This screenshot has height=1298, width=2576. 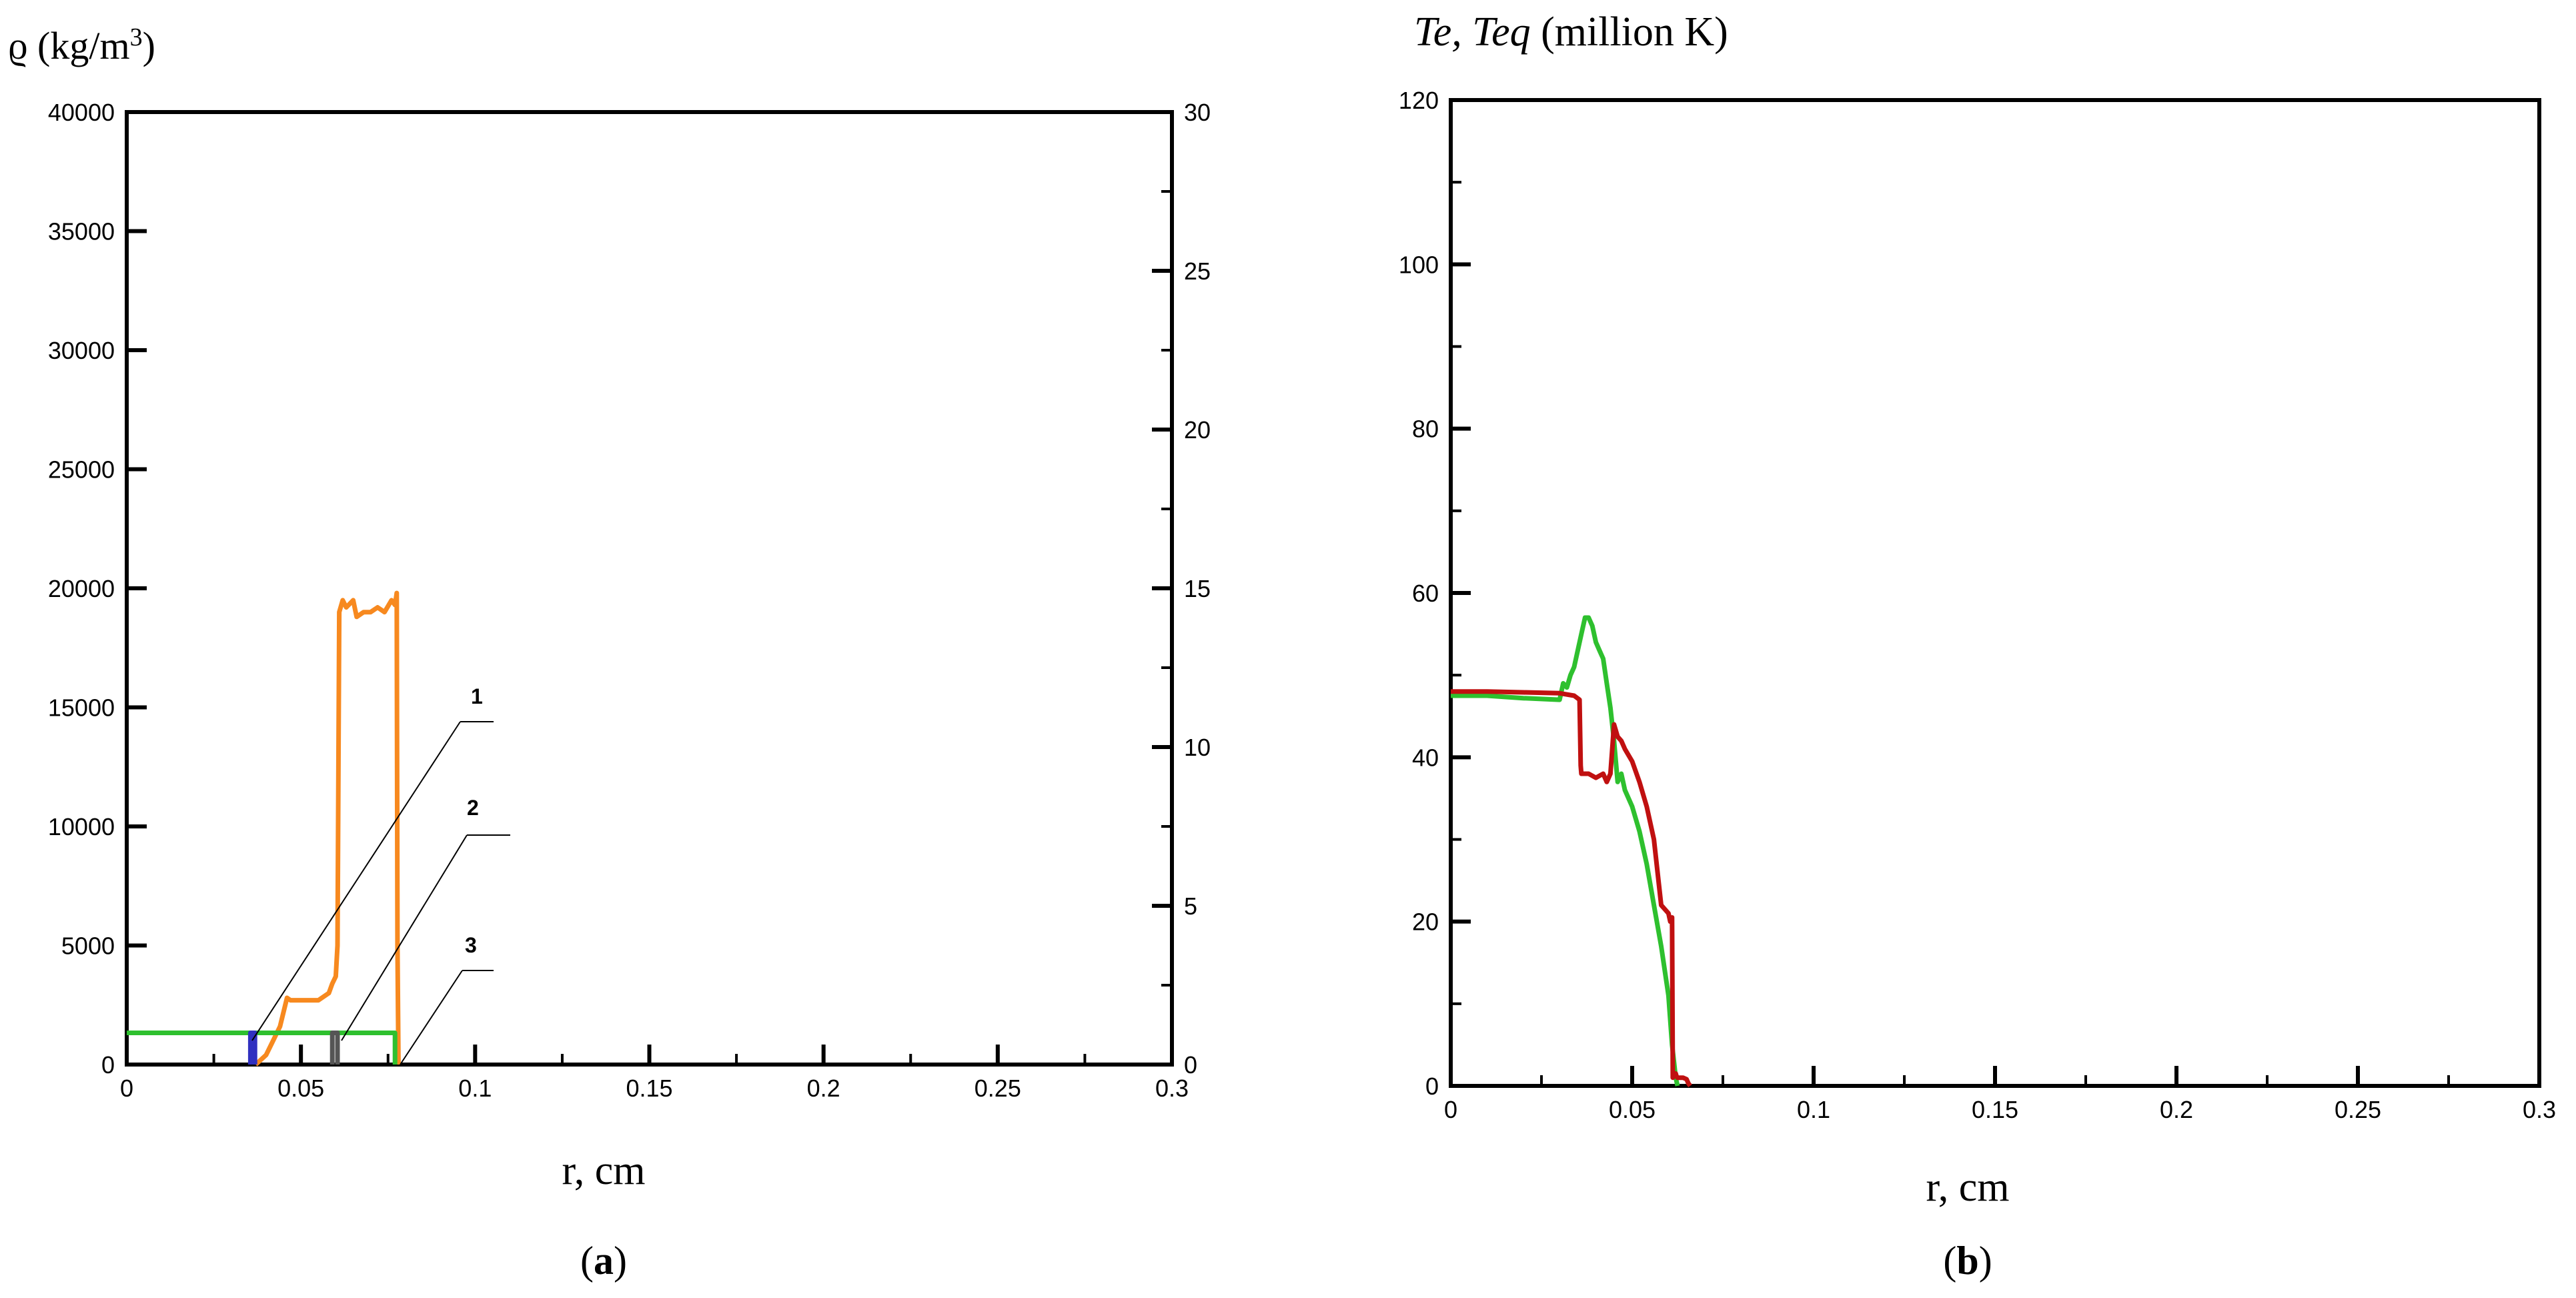 I want to click on y-tick-label: 15000, so click(x=81, y=708).